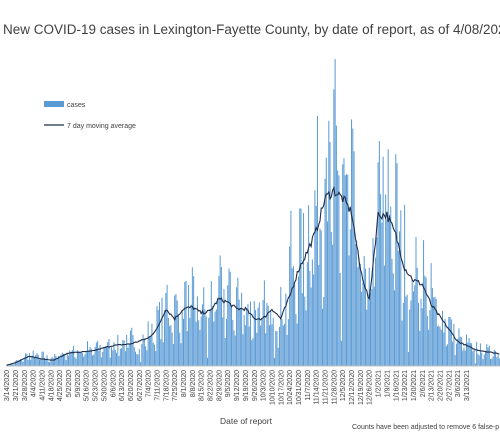 The image size is (500, 443). I want to click on x-tick-label: 2/27/2021, so click(449, 385).